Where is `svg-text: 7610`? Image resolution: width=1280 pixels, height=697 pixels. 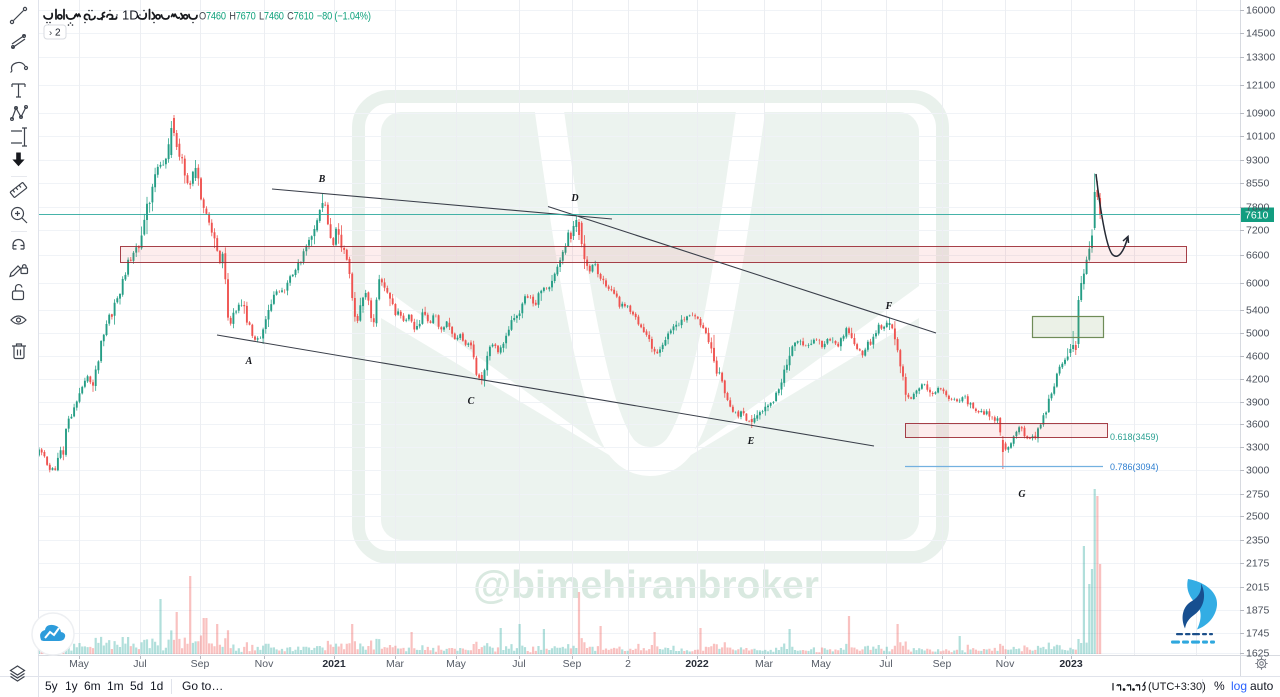
svg-text: 7610 is located at coordinates (1257, 216).